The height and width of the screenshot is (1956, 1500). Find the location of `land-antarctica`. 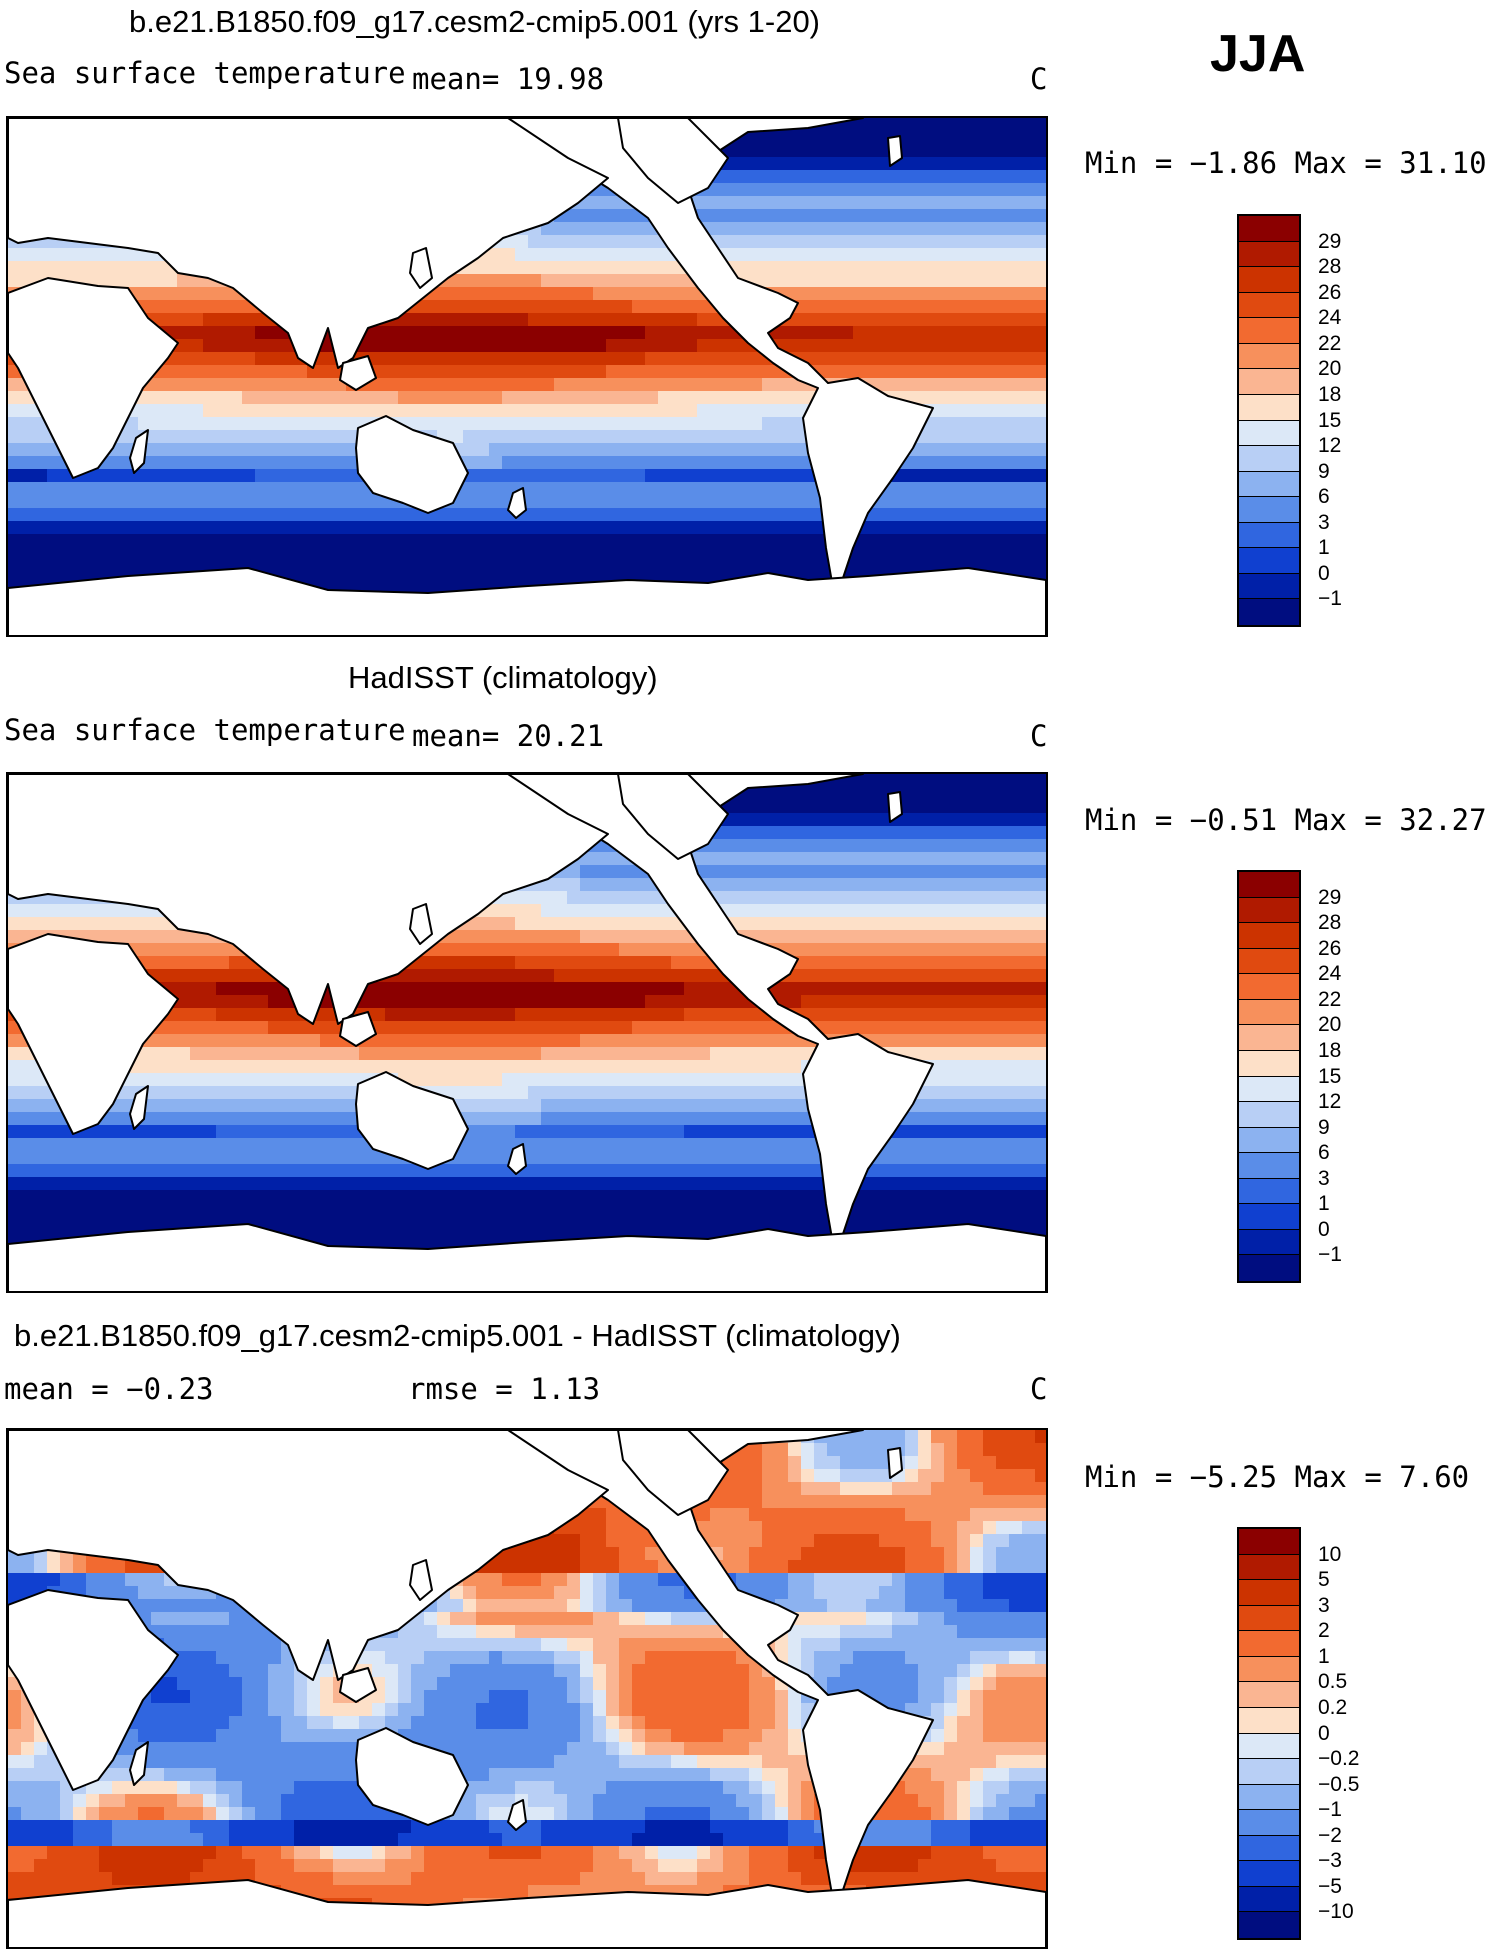

land-antarctica is located at coordinates (527, 601).